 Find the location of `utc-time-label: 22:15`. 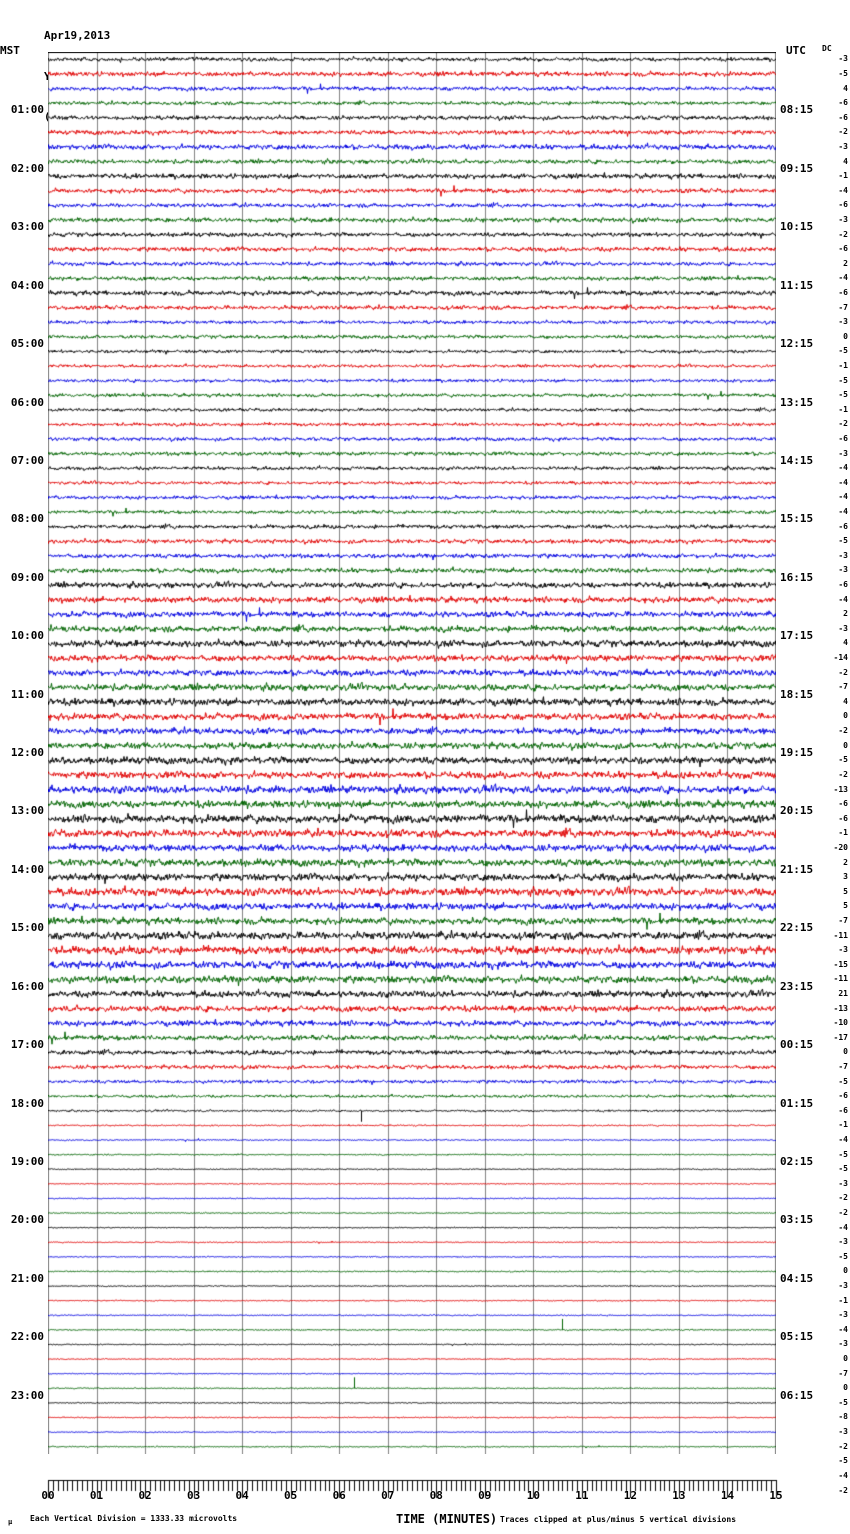

utc-time-label: 22:15 is located at coordinates (797, 928).